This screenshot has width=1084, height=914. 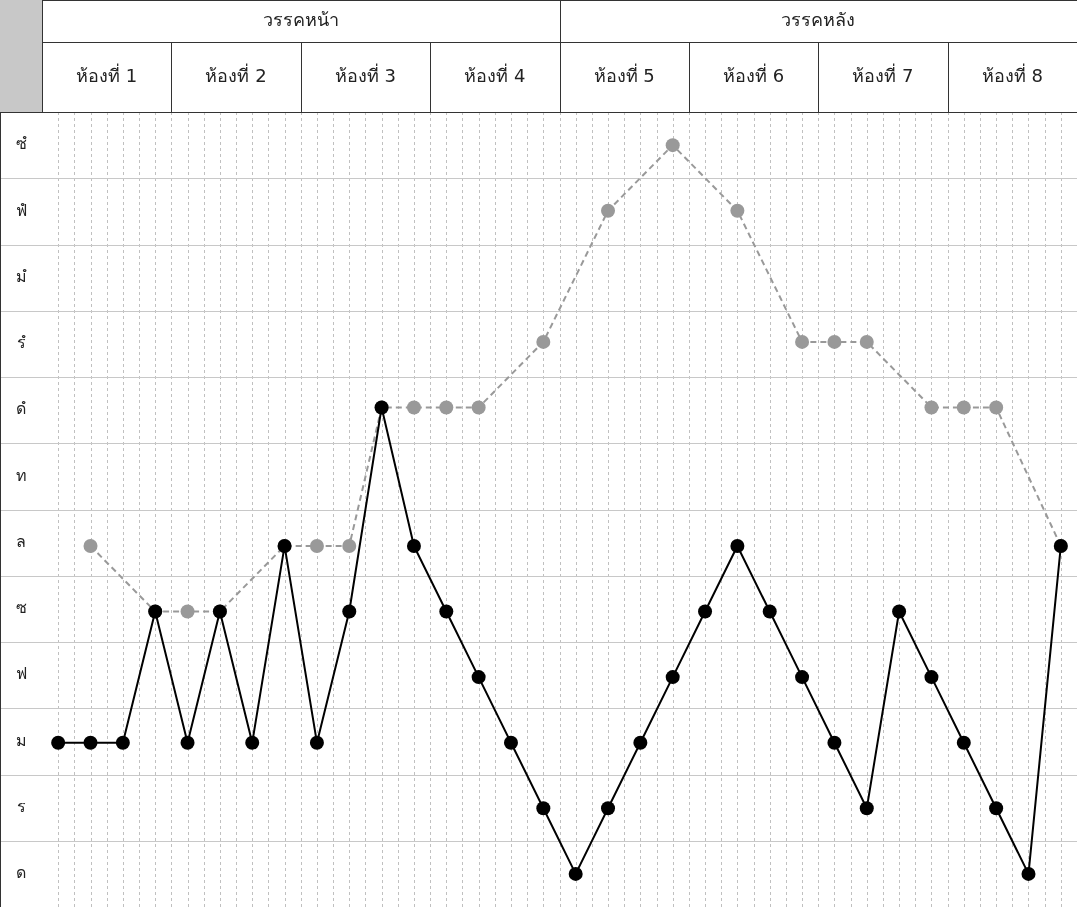 What do you see at coordinates (21, 210) in the screenshot?
I see `text: ฟํ` at bounding box center [21, 210].